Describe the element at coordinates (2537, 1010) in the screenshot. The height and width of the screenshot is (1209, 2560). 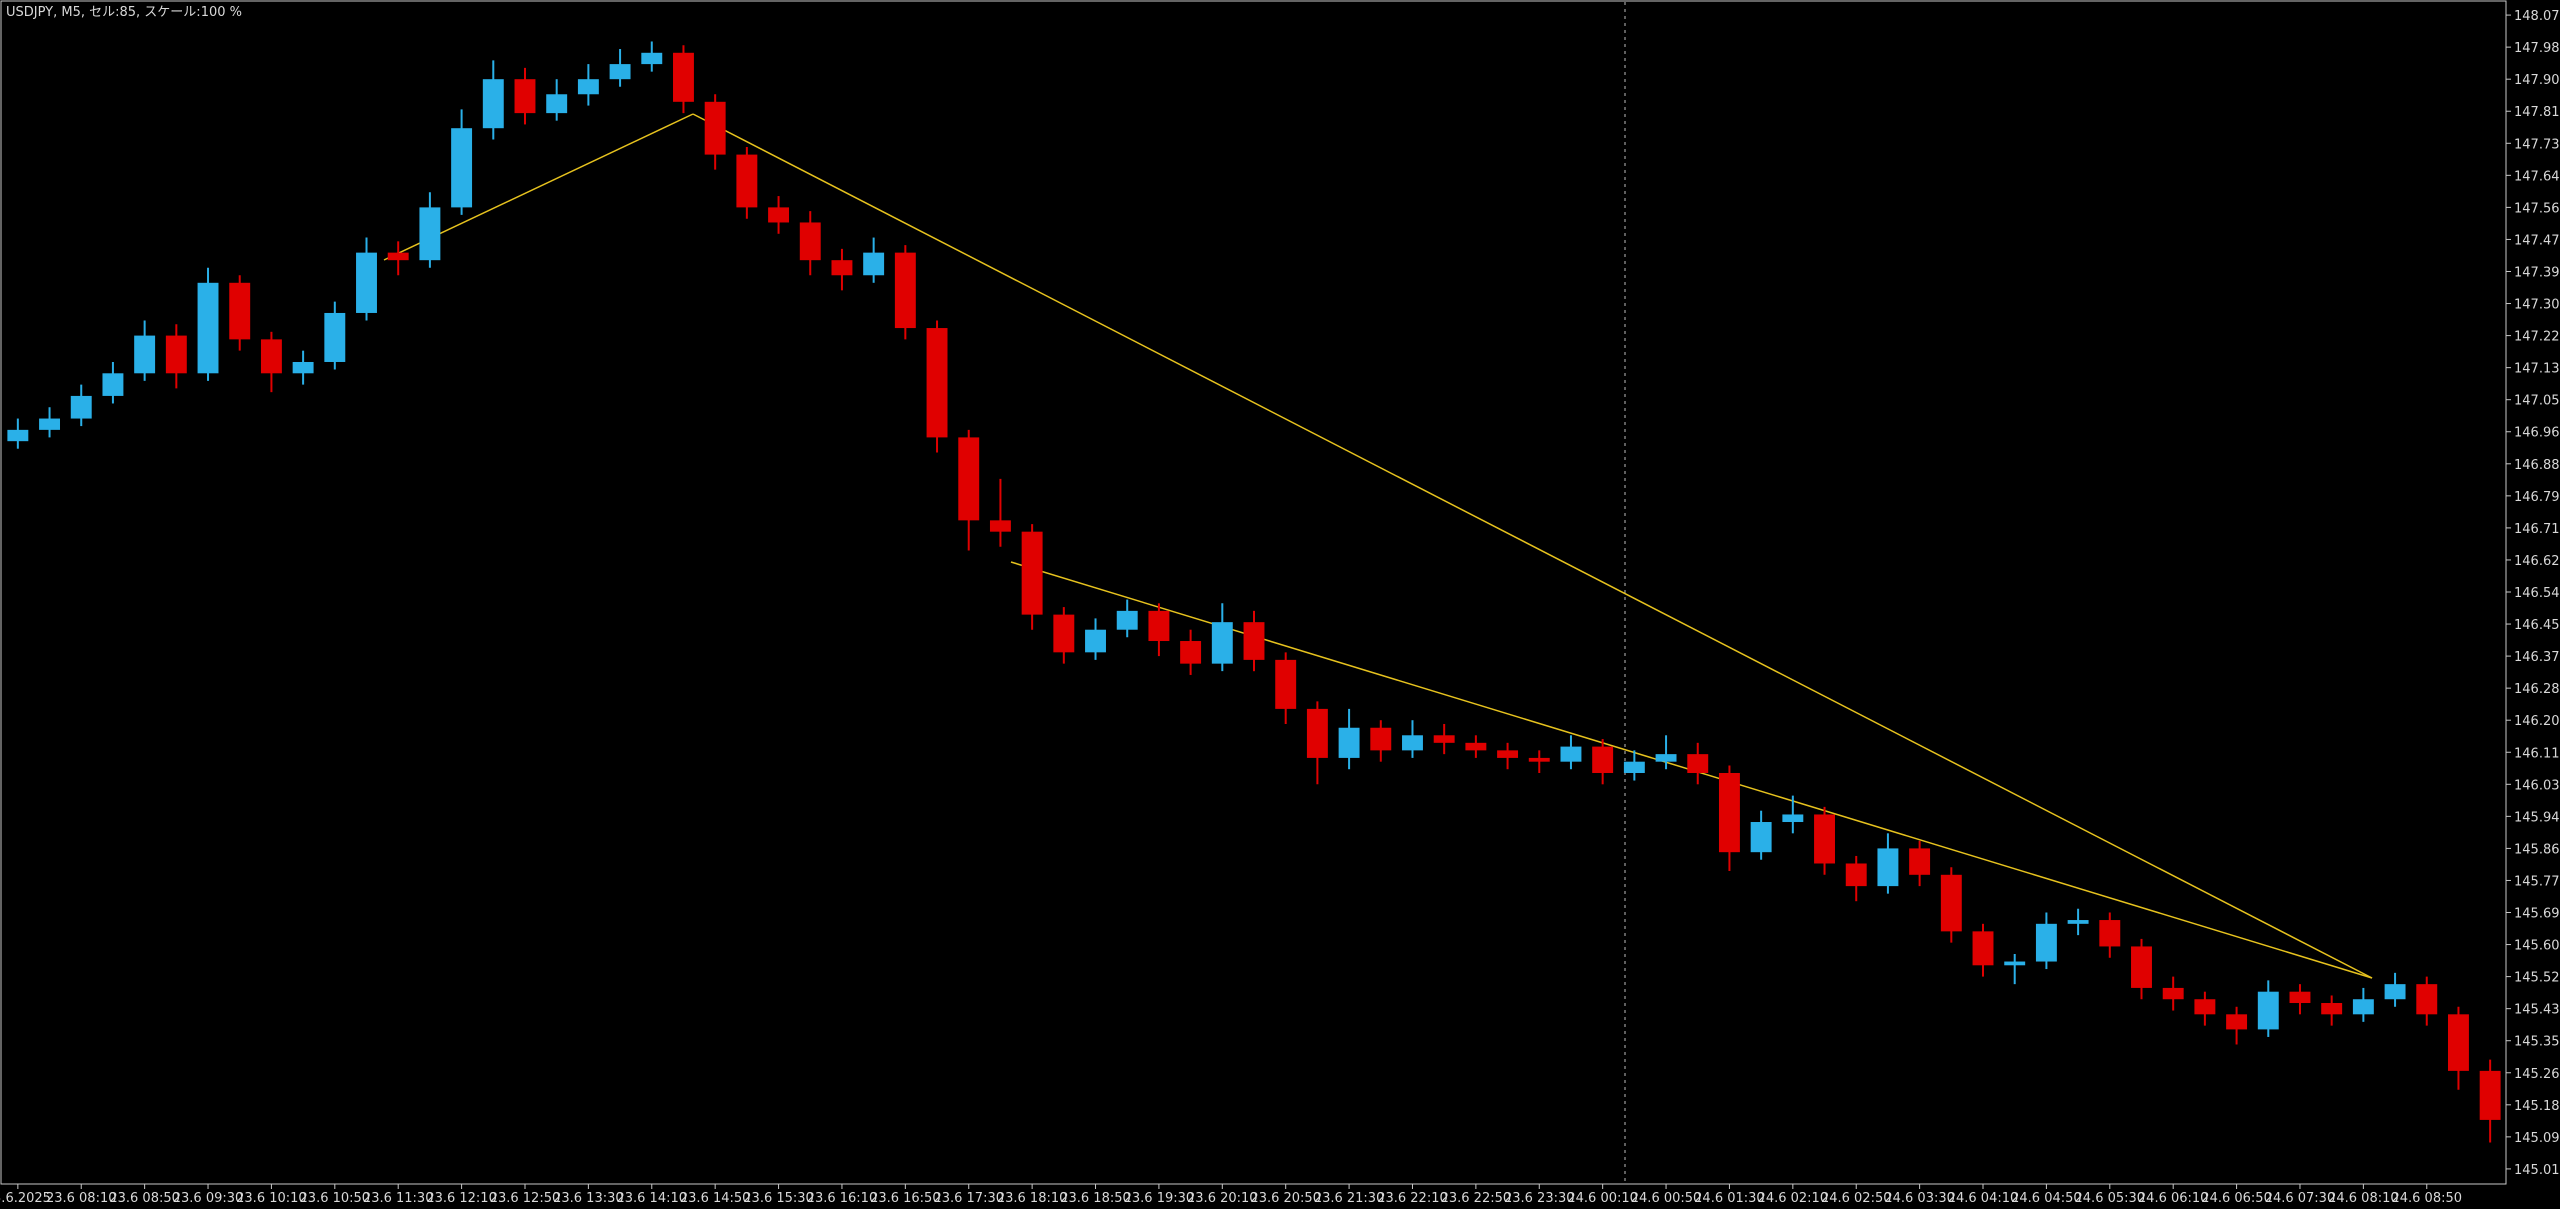
I see `y-tick-label: 145.435` at that location.